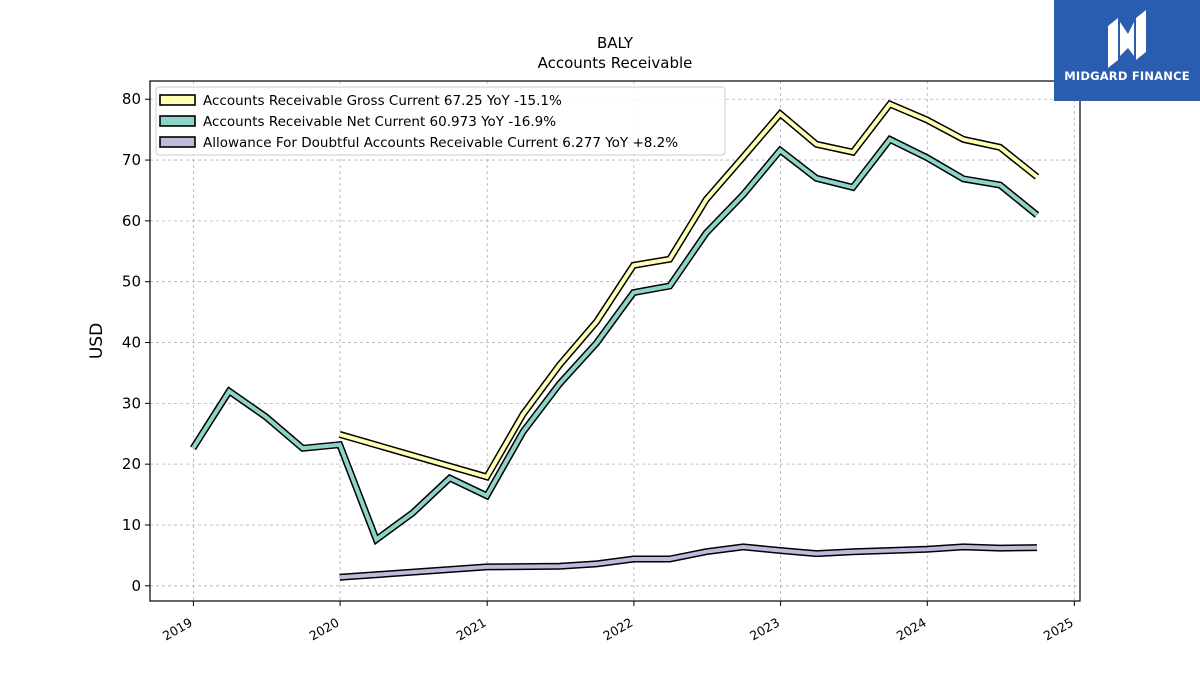 This screenshot has height=675, width=1200. Describe the element at coordinates (1127, 39) in the screenshot. I see `midgard-logo-icon` at that location.